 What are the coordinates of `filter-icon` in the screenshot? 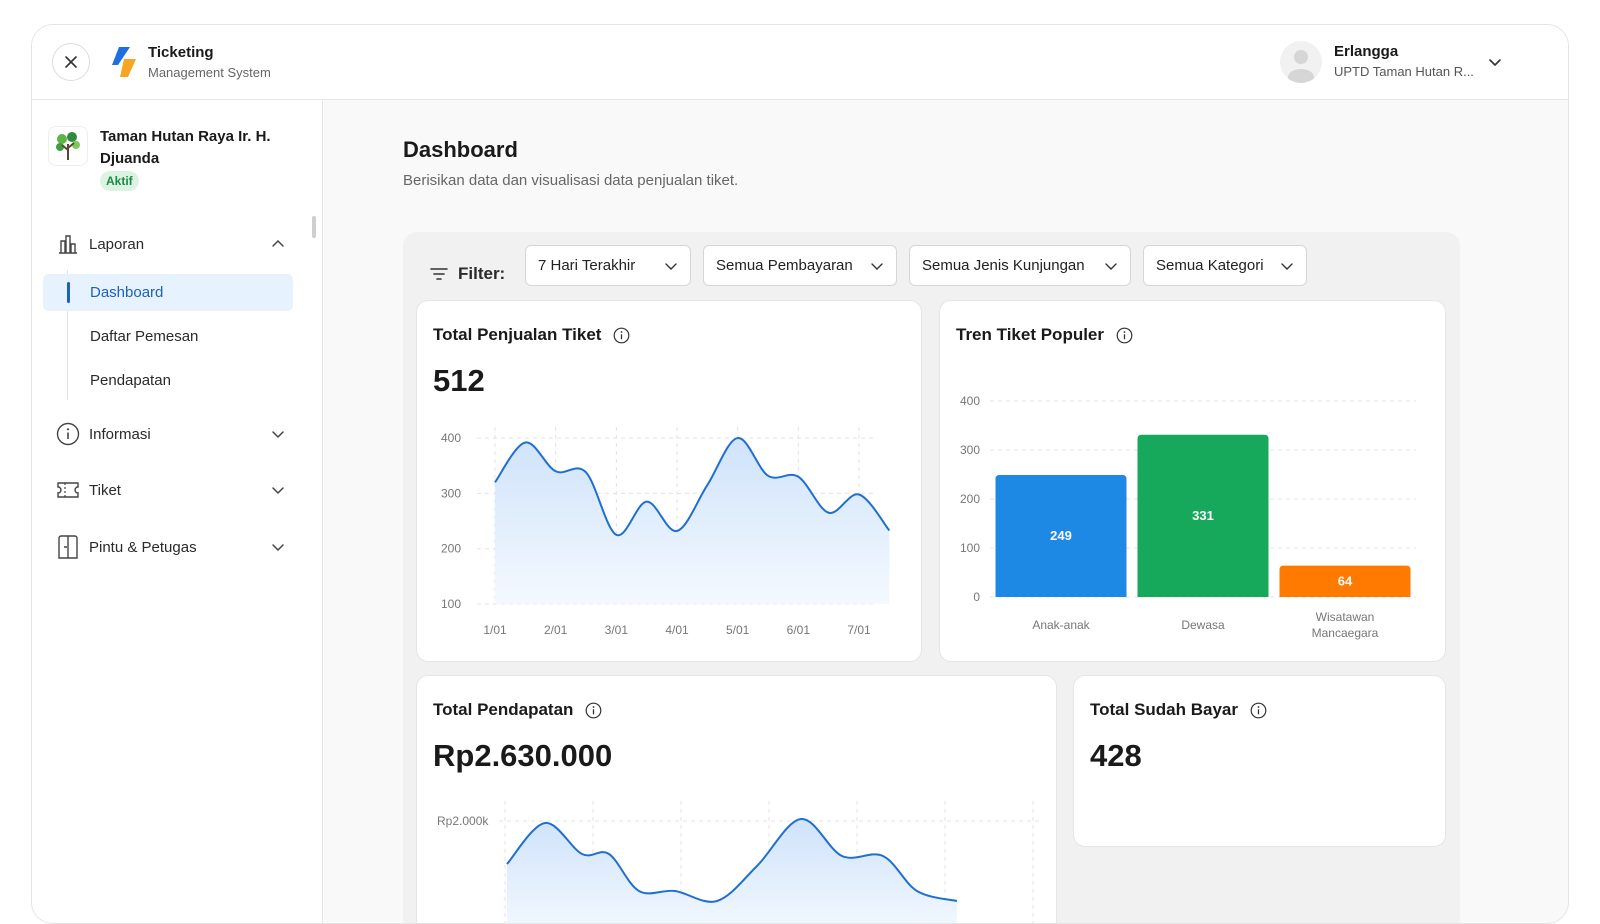 It's located at (439, 274).